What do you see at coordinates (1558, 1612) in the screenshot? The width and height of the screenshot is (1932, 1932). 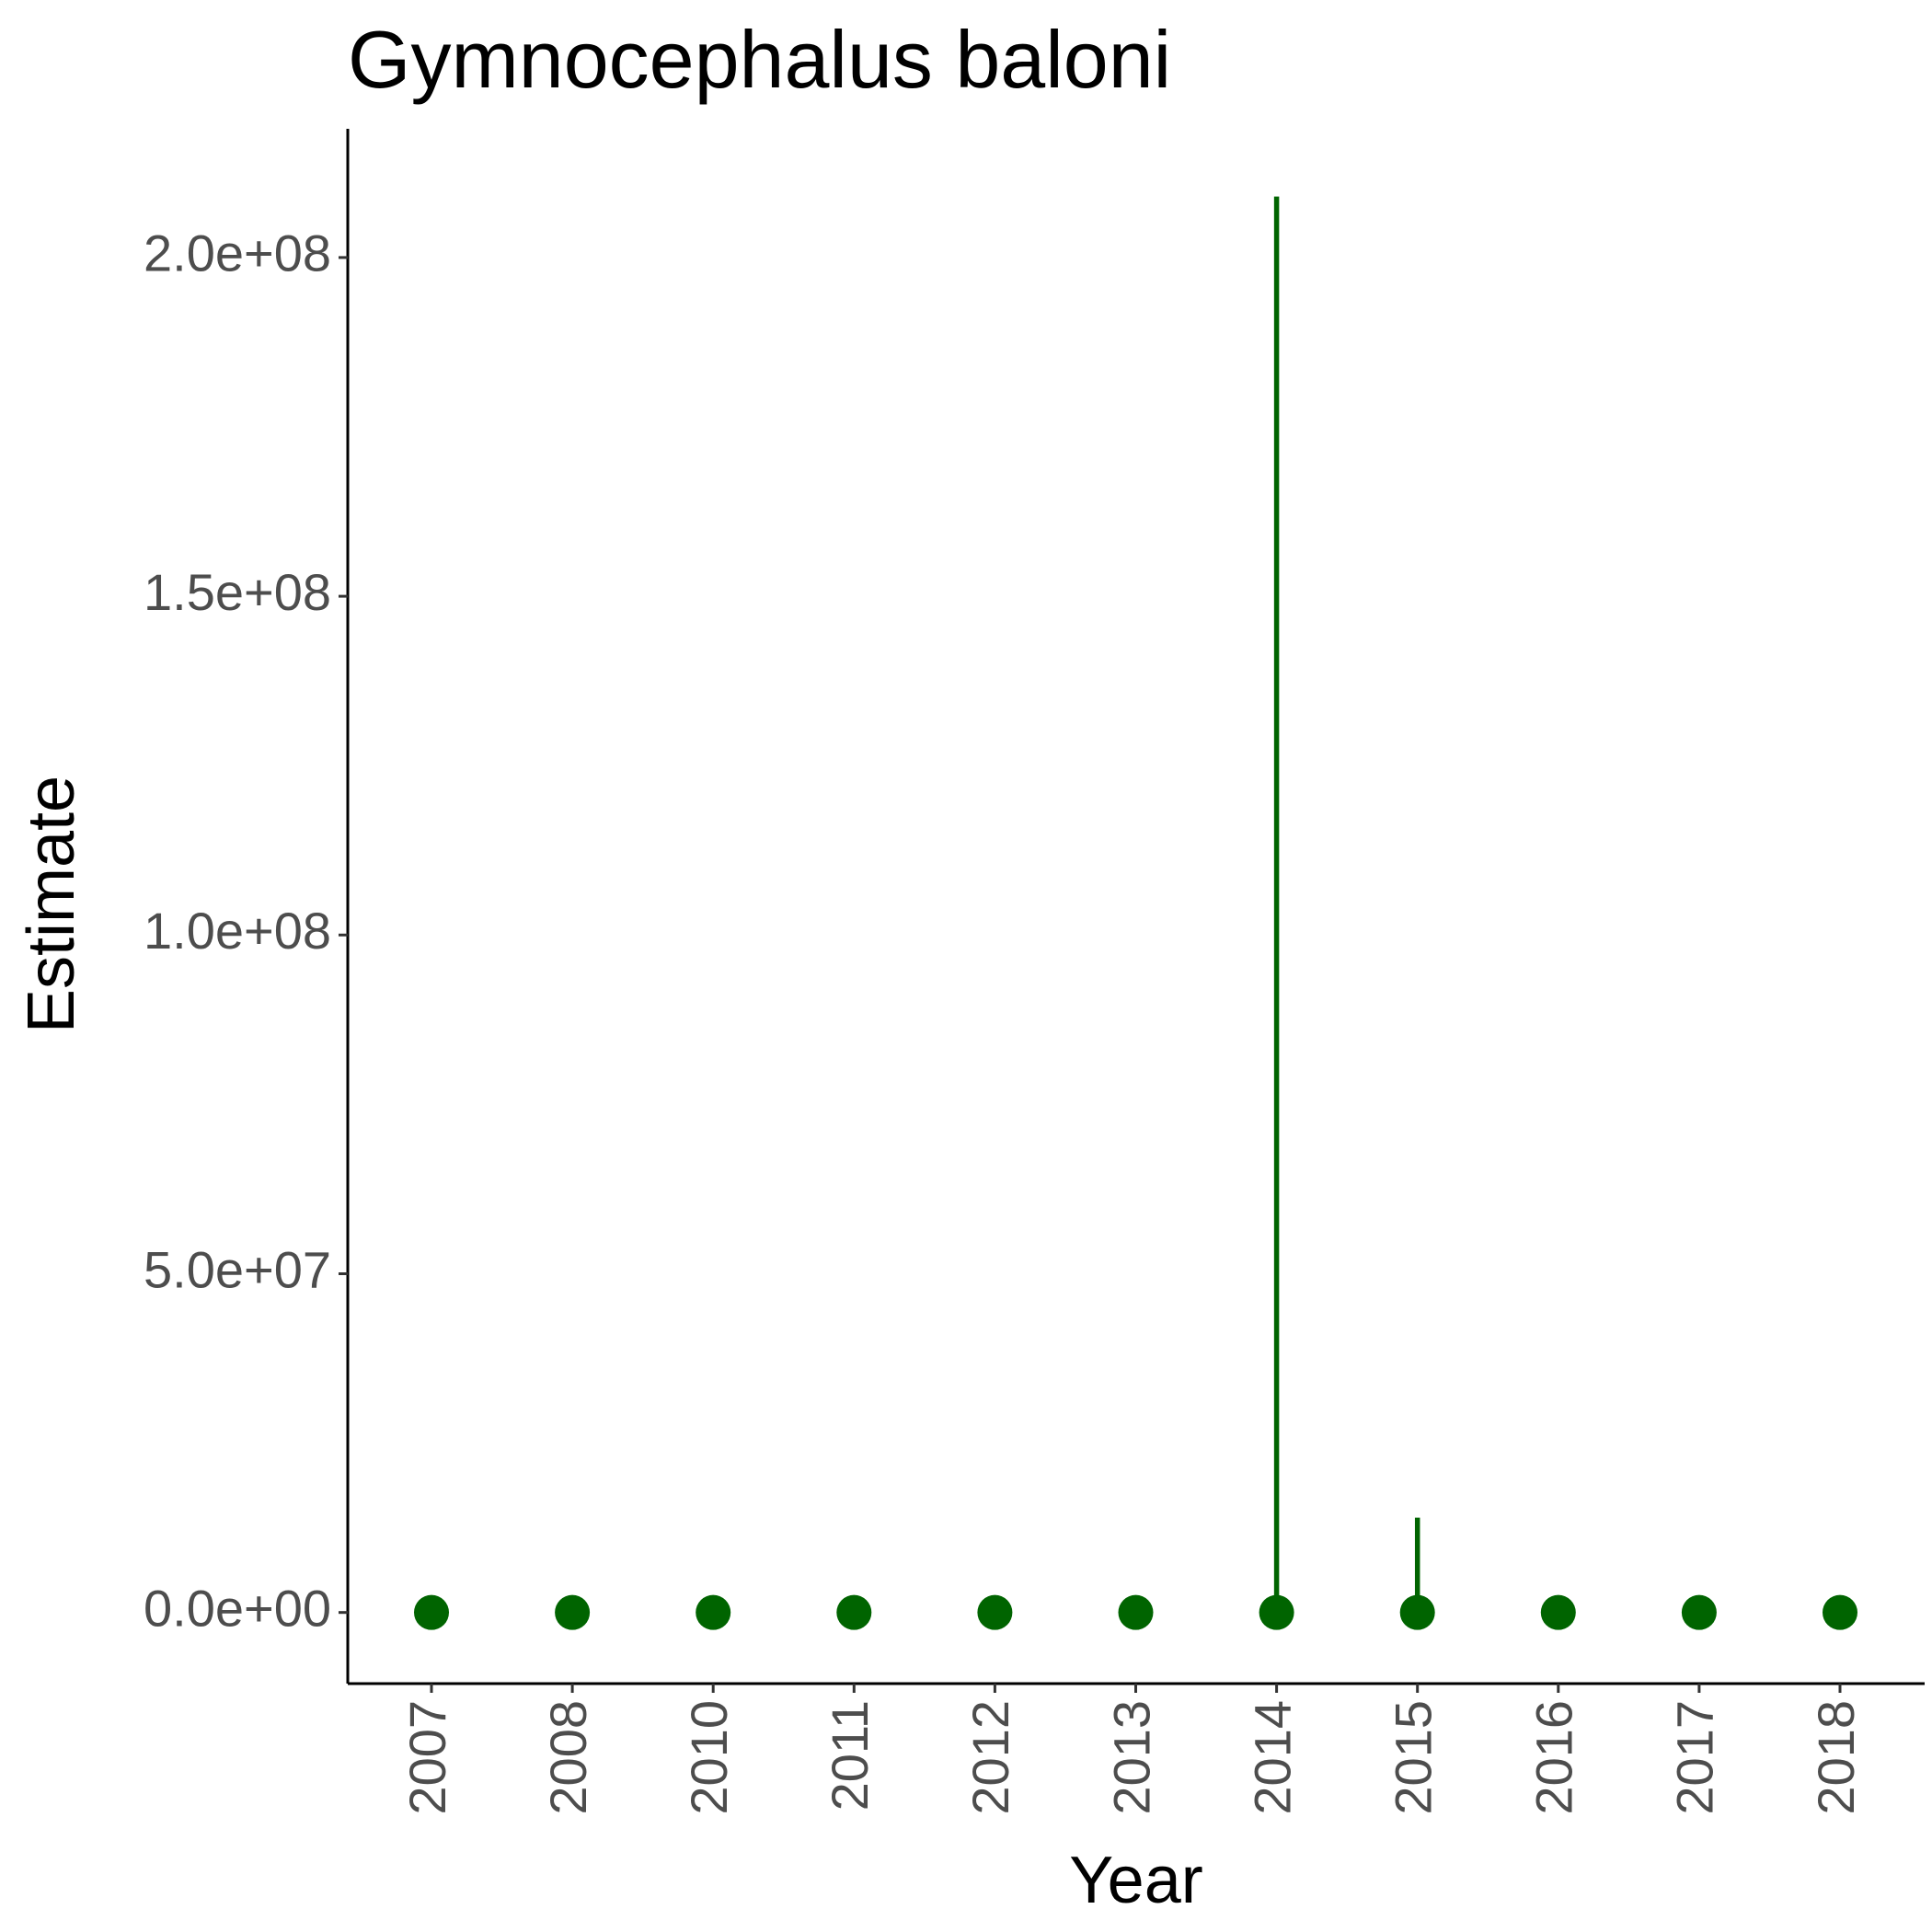 I see `data-point-2016` at bounding box center [1558, 1612].